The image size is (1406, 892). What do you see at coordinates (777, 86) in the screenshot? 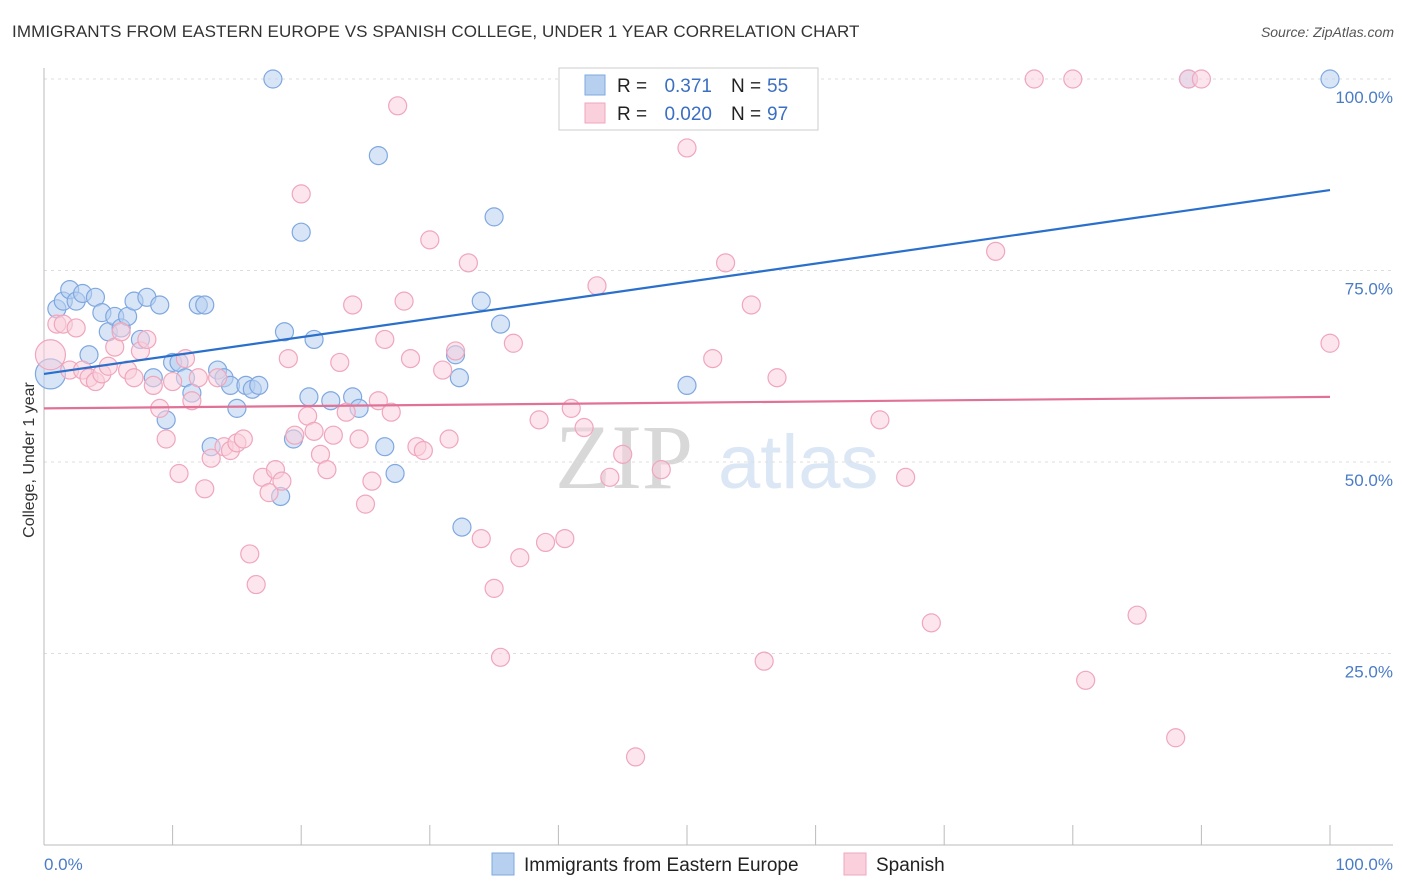
I see `legend-n-value-1: 55` at bounding box center [777, 86].